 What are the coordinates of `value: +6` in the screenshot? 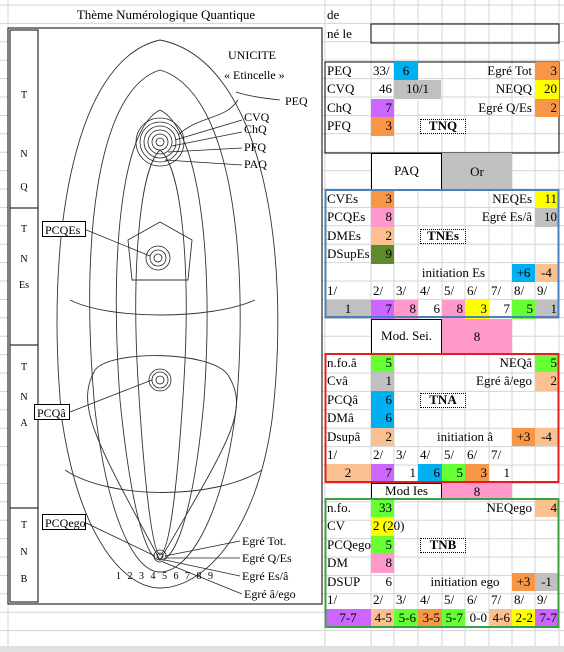 It's located at (523, 272).